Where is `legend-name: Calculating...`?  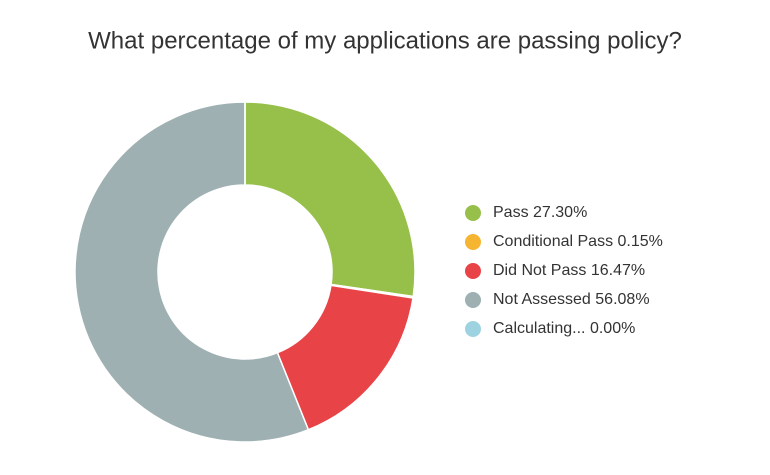 legend-name: Calculating... is located at coordinates (539, 328).